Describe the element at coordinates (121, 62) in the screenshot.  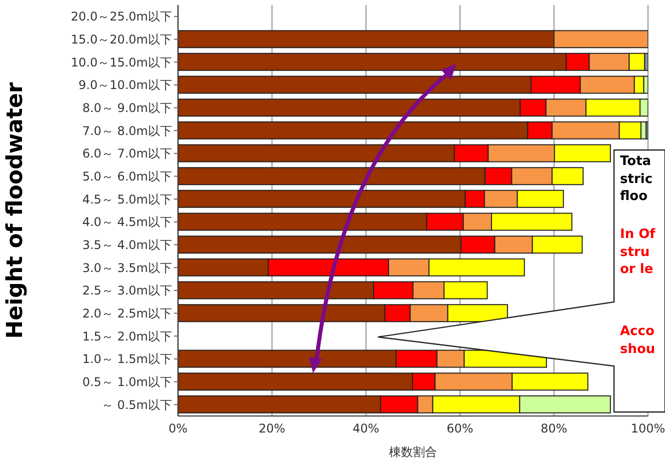
I see `y-tick-label: 10.0～15.0m以下` at that location.